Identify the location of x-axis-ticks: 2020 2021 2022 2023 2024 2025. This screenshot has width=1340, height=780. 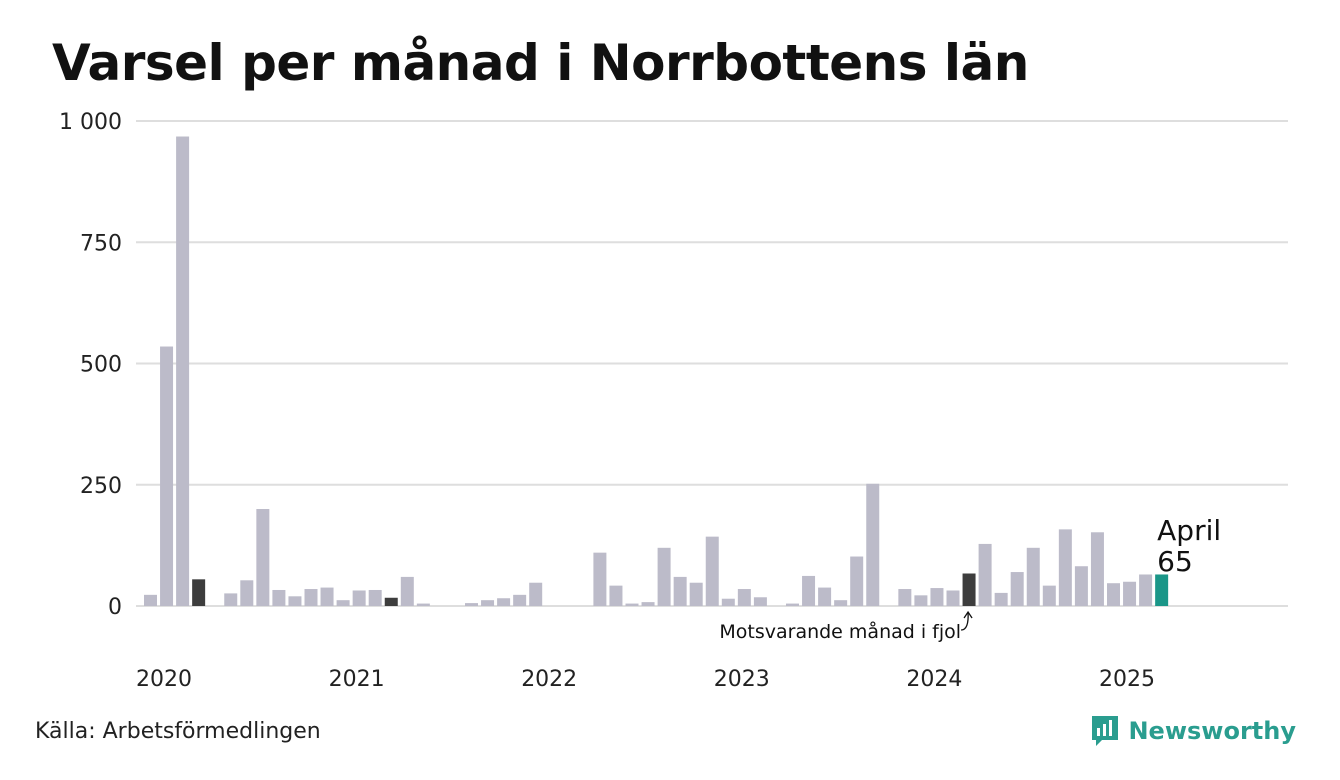
(645, 679).